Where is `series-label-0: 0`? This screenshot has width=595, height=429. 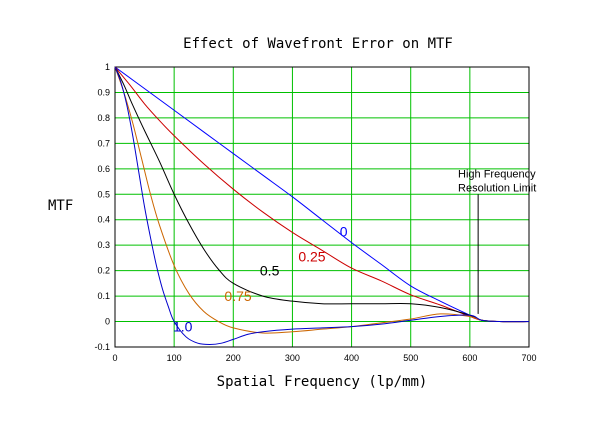 series-label-0: 0 is located at coordinates (344, 231).